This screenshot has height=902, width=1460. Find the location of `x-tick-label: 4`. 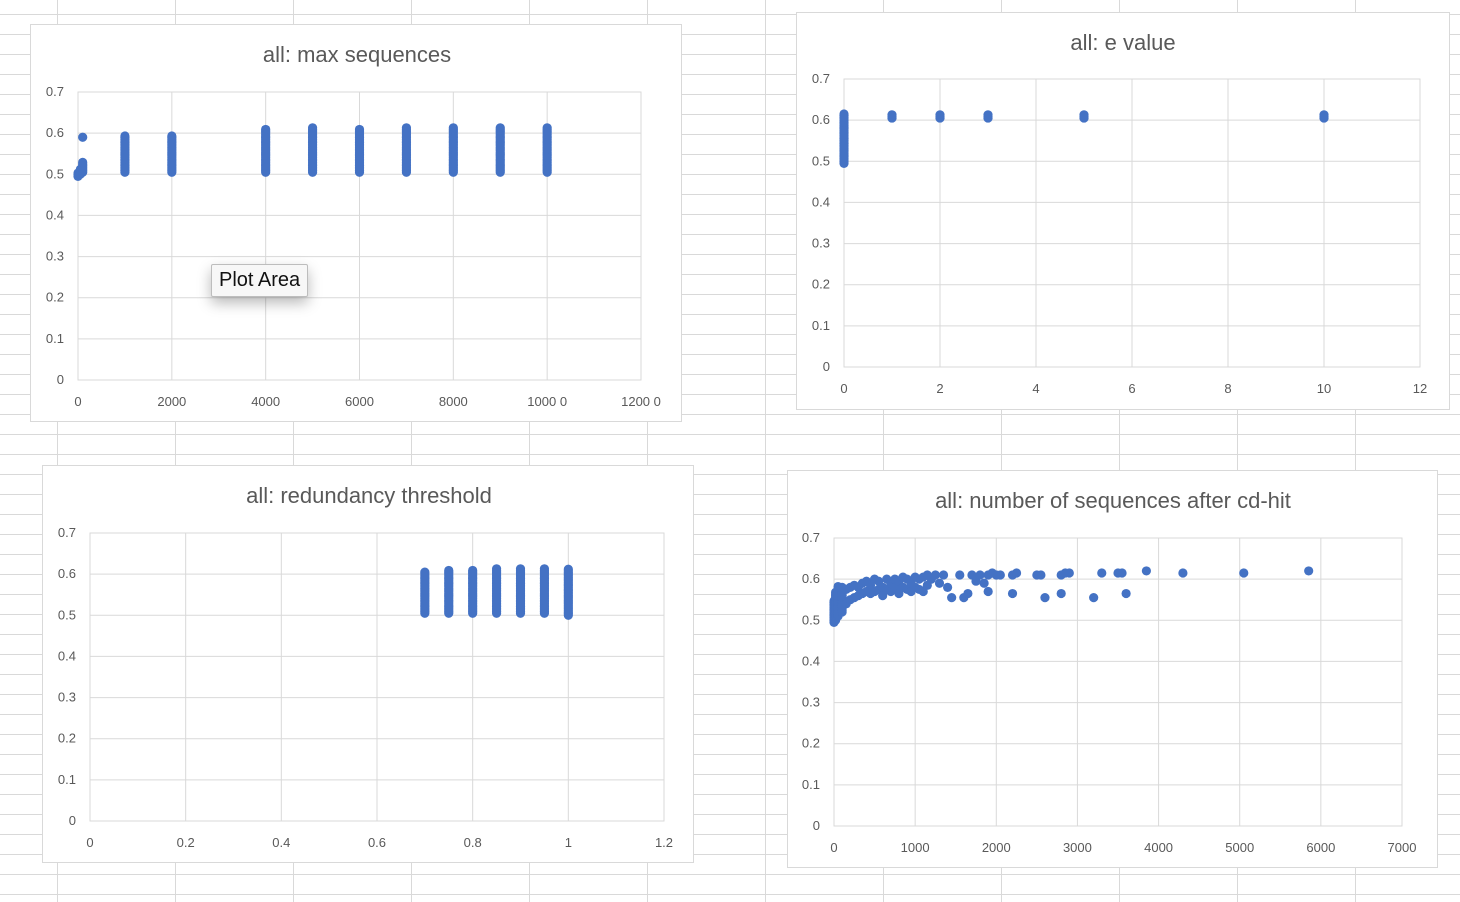

x-tick-label: 4 is located at coordinates (1035, 388).